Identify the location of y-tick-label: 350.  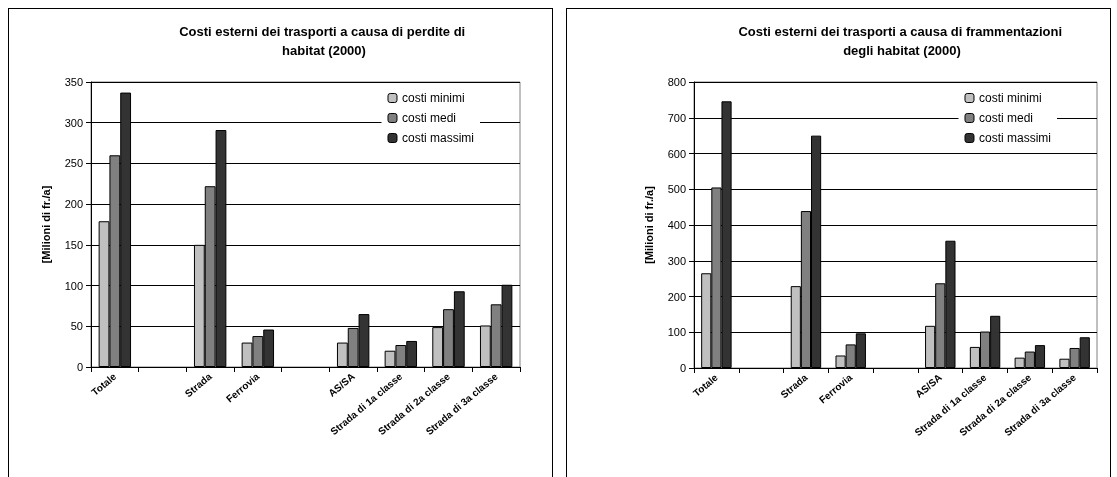
(73, 82).